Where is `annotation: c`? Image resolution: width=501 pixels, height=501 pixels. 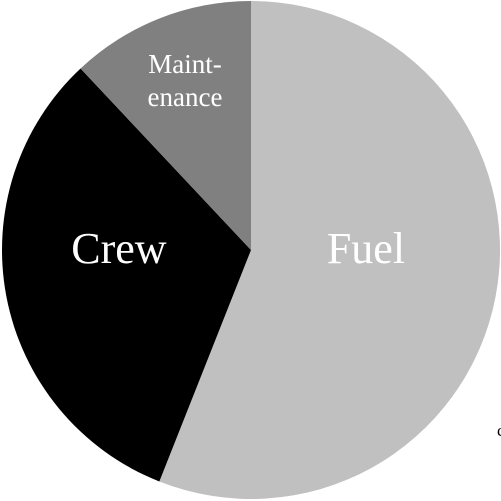 annotation: c is located at coordinates (499, 430).